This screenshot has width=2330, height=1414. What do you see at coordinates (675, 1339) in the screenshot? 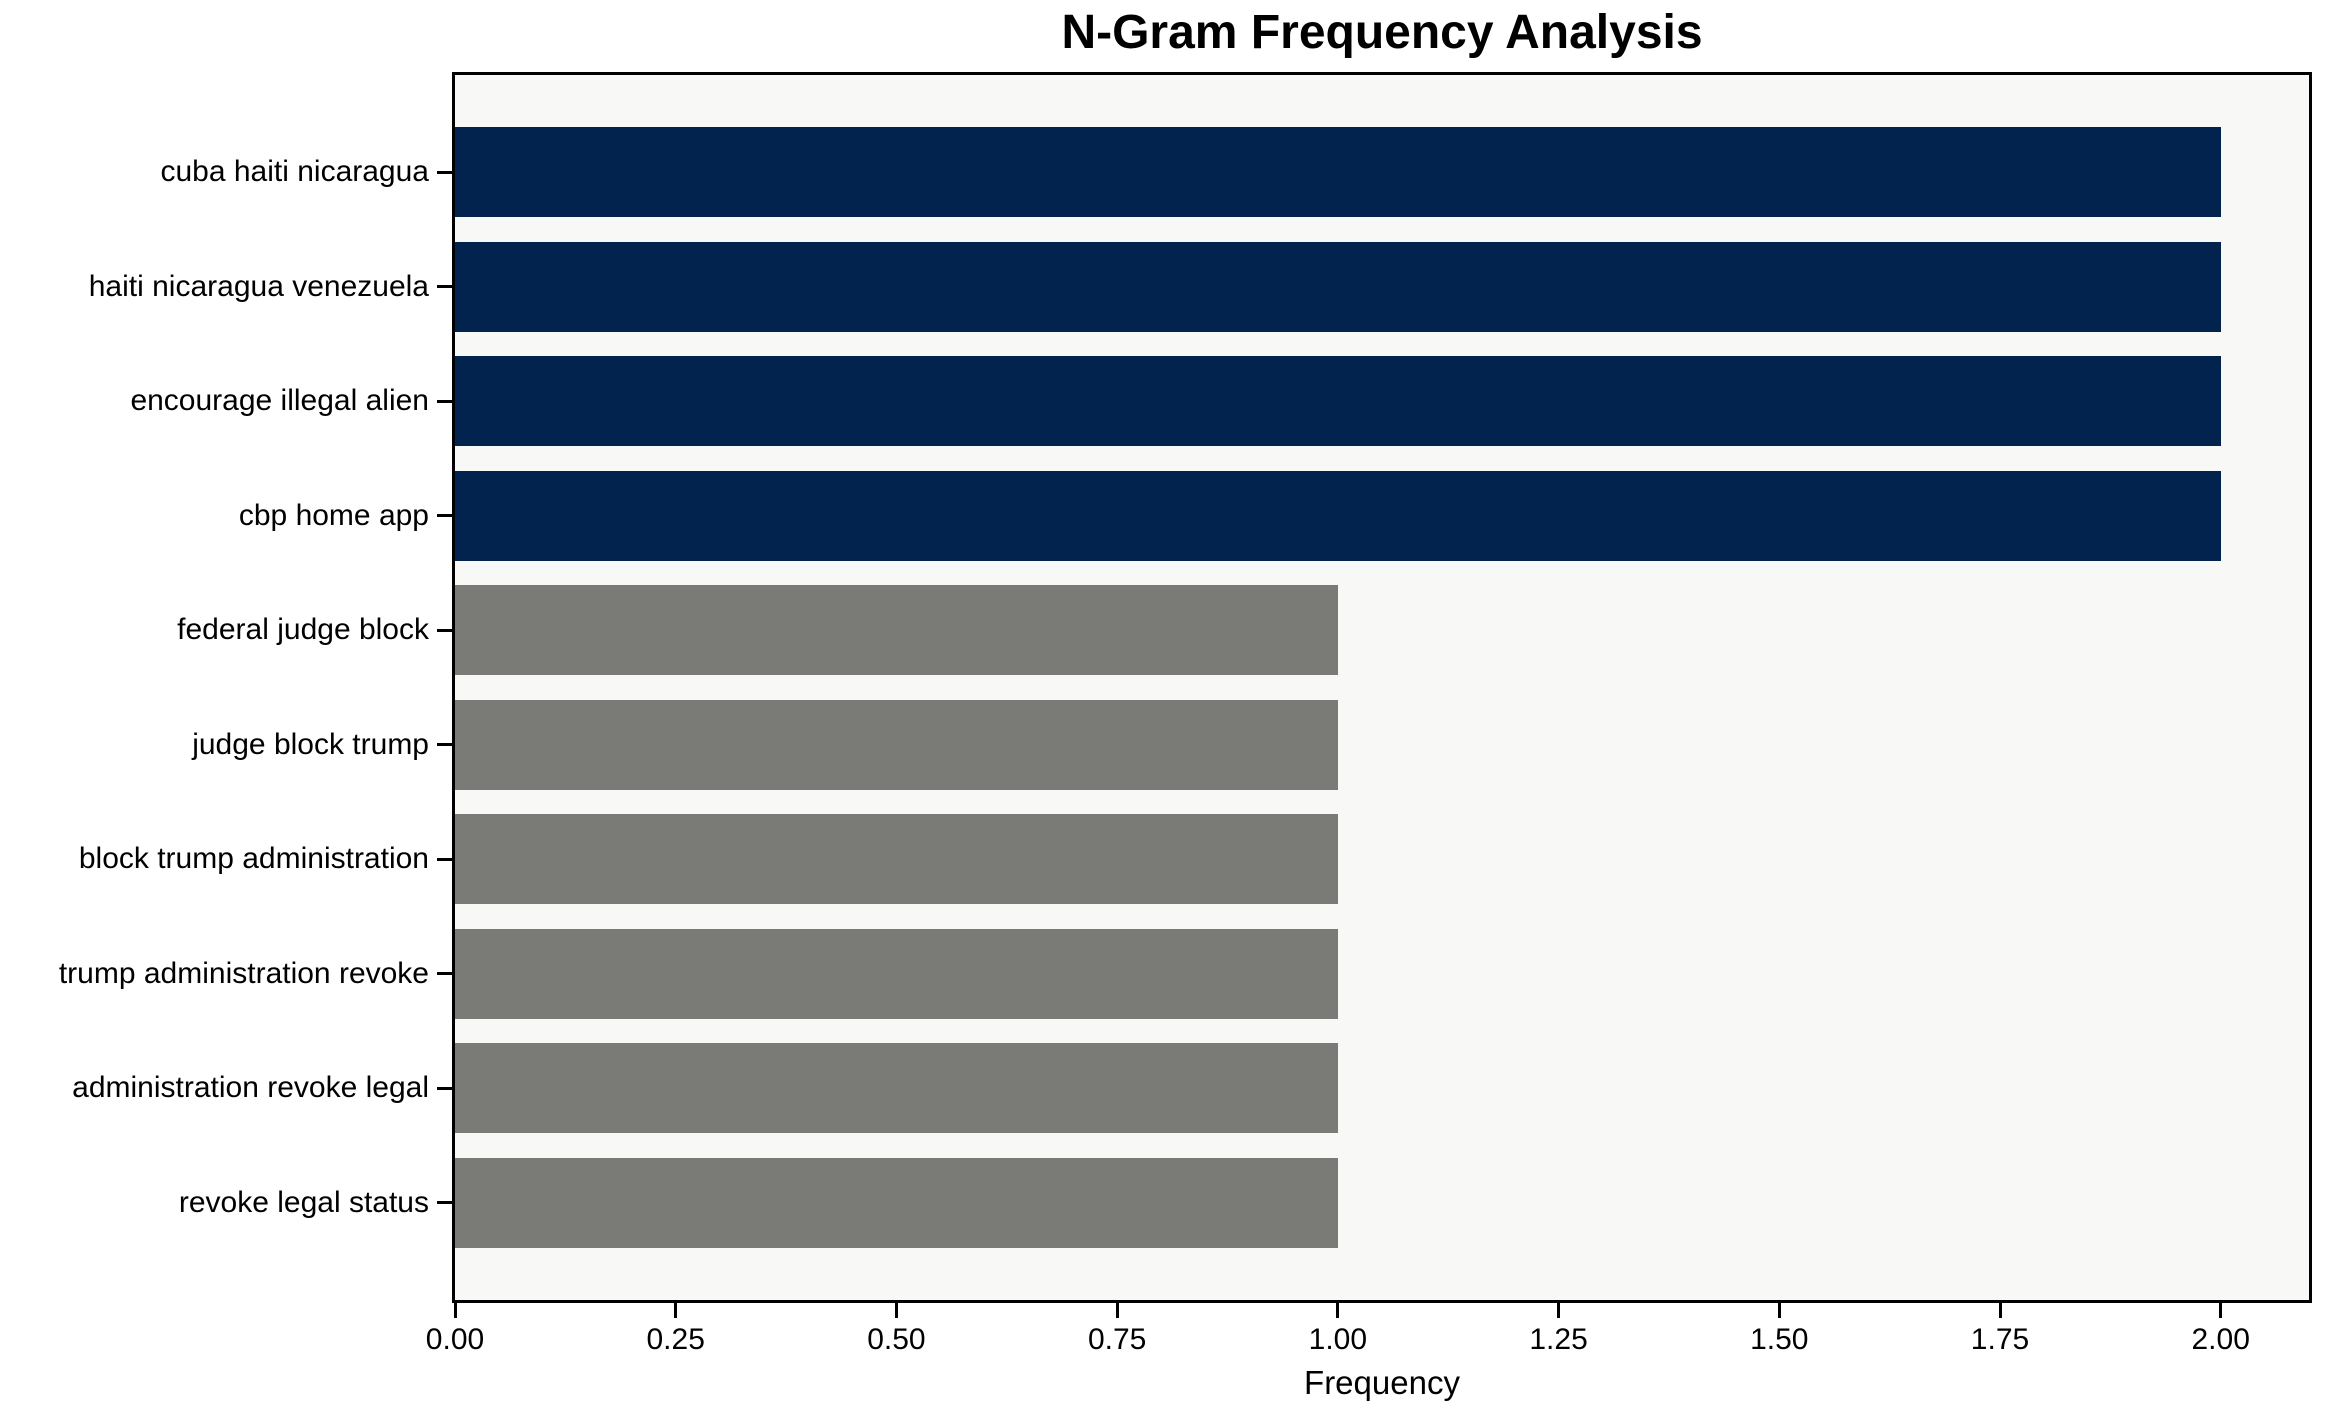
I see `x-tick-label: 0.25` at bounding box center [675, 1339].